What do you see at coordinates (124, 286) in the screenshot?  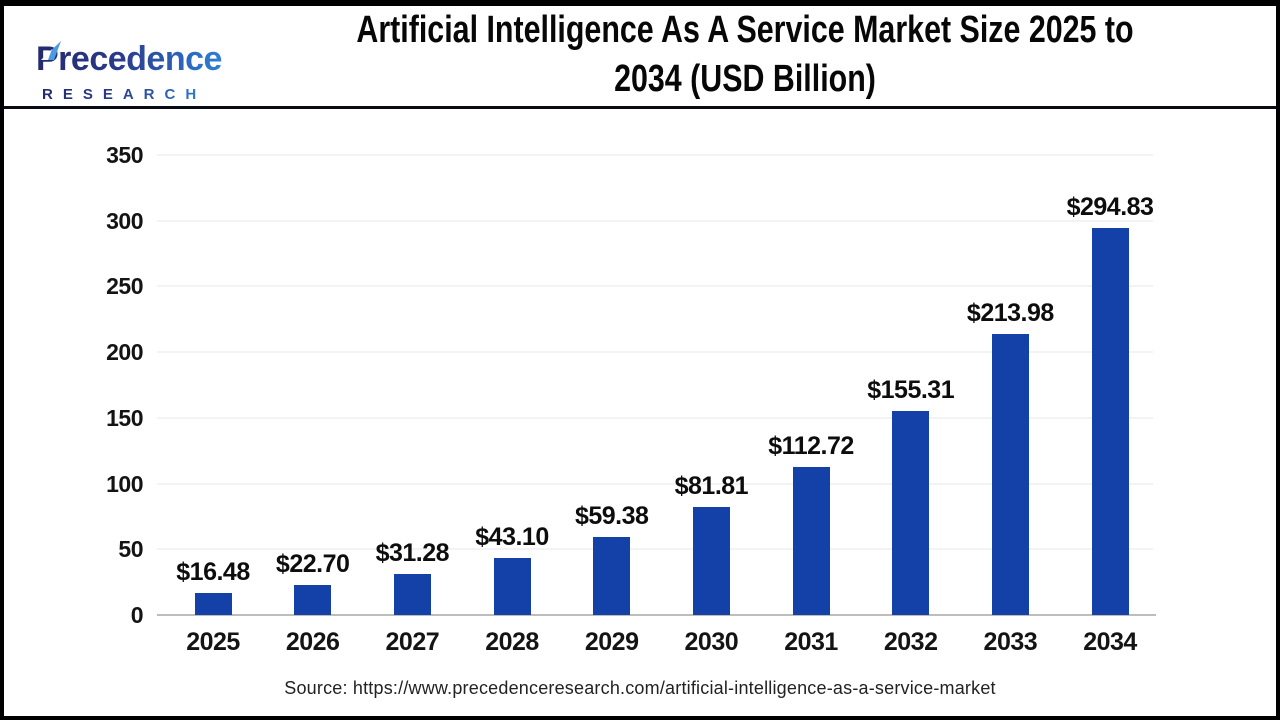 I see `y-tick-label: 250` at bounding box center [124, 286].